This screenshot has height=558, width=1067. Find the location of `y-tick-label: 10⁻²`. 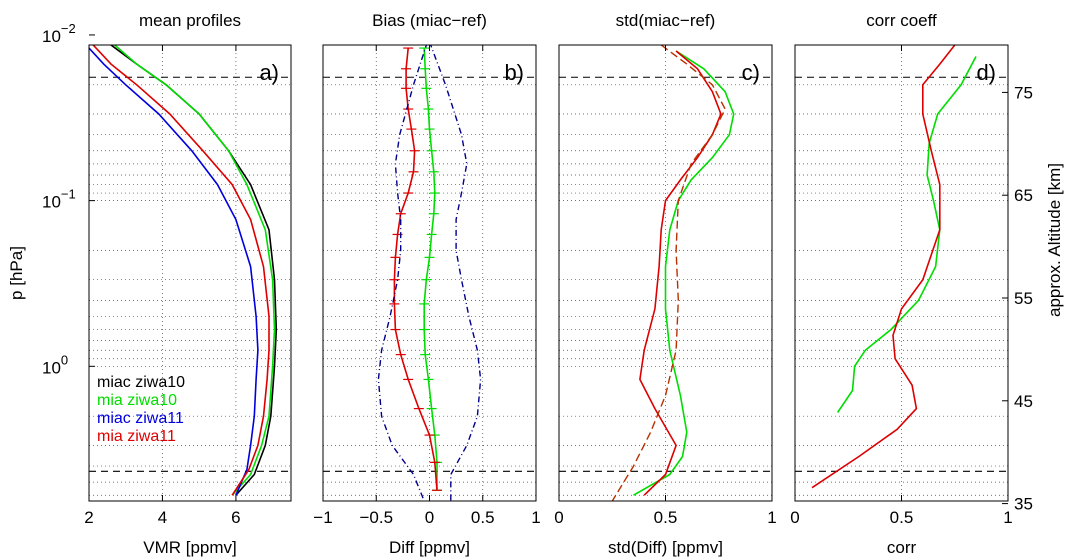

y-tick-label: 10⁻² is located at coordinates (59, 33).